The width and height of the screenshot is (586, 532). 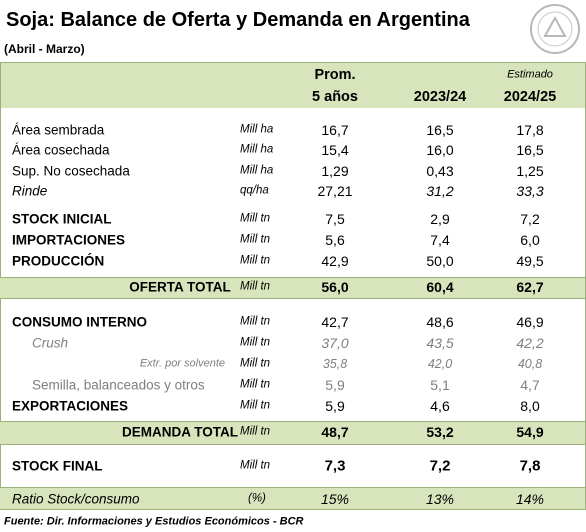 What do you see at coordinates (530, 406) in the screenshot?
I see `cell-value: 8,0` at bounding box center [530, 406].